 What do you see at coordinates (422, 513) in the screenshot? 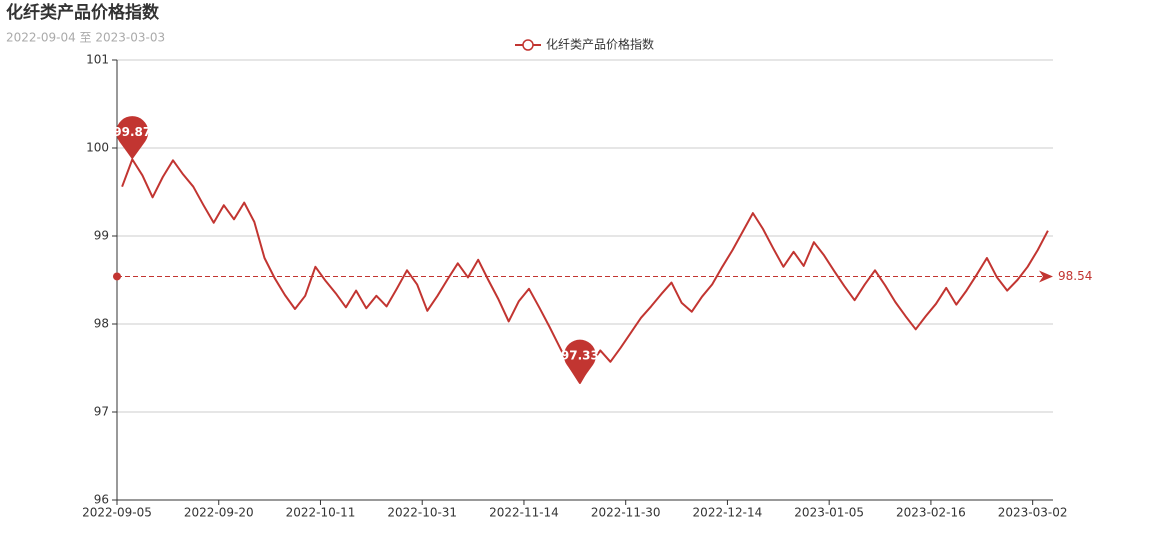
I see `x-tick-label: 2022-10-31` at bounding box center [422, 513].